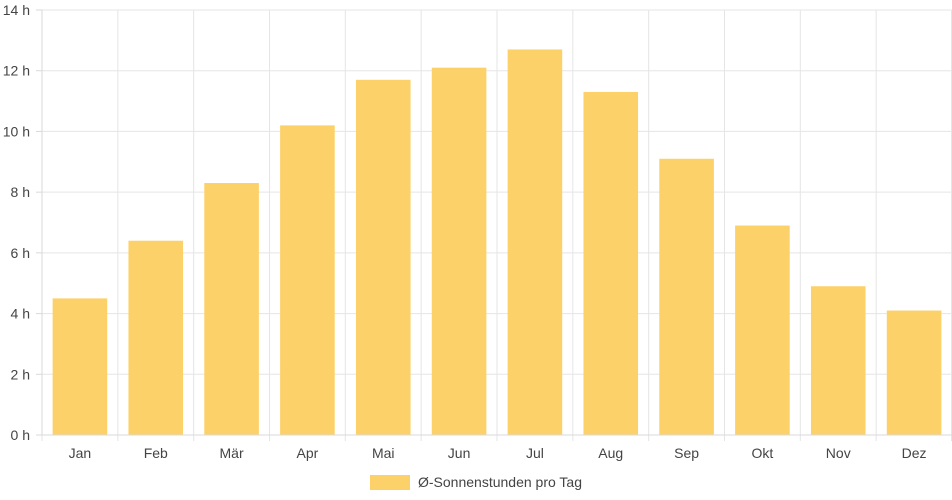  I want to click on legend-swatch, so click(390, 482).